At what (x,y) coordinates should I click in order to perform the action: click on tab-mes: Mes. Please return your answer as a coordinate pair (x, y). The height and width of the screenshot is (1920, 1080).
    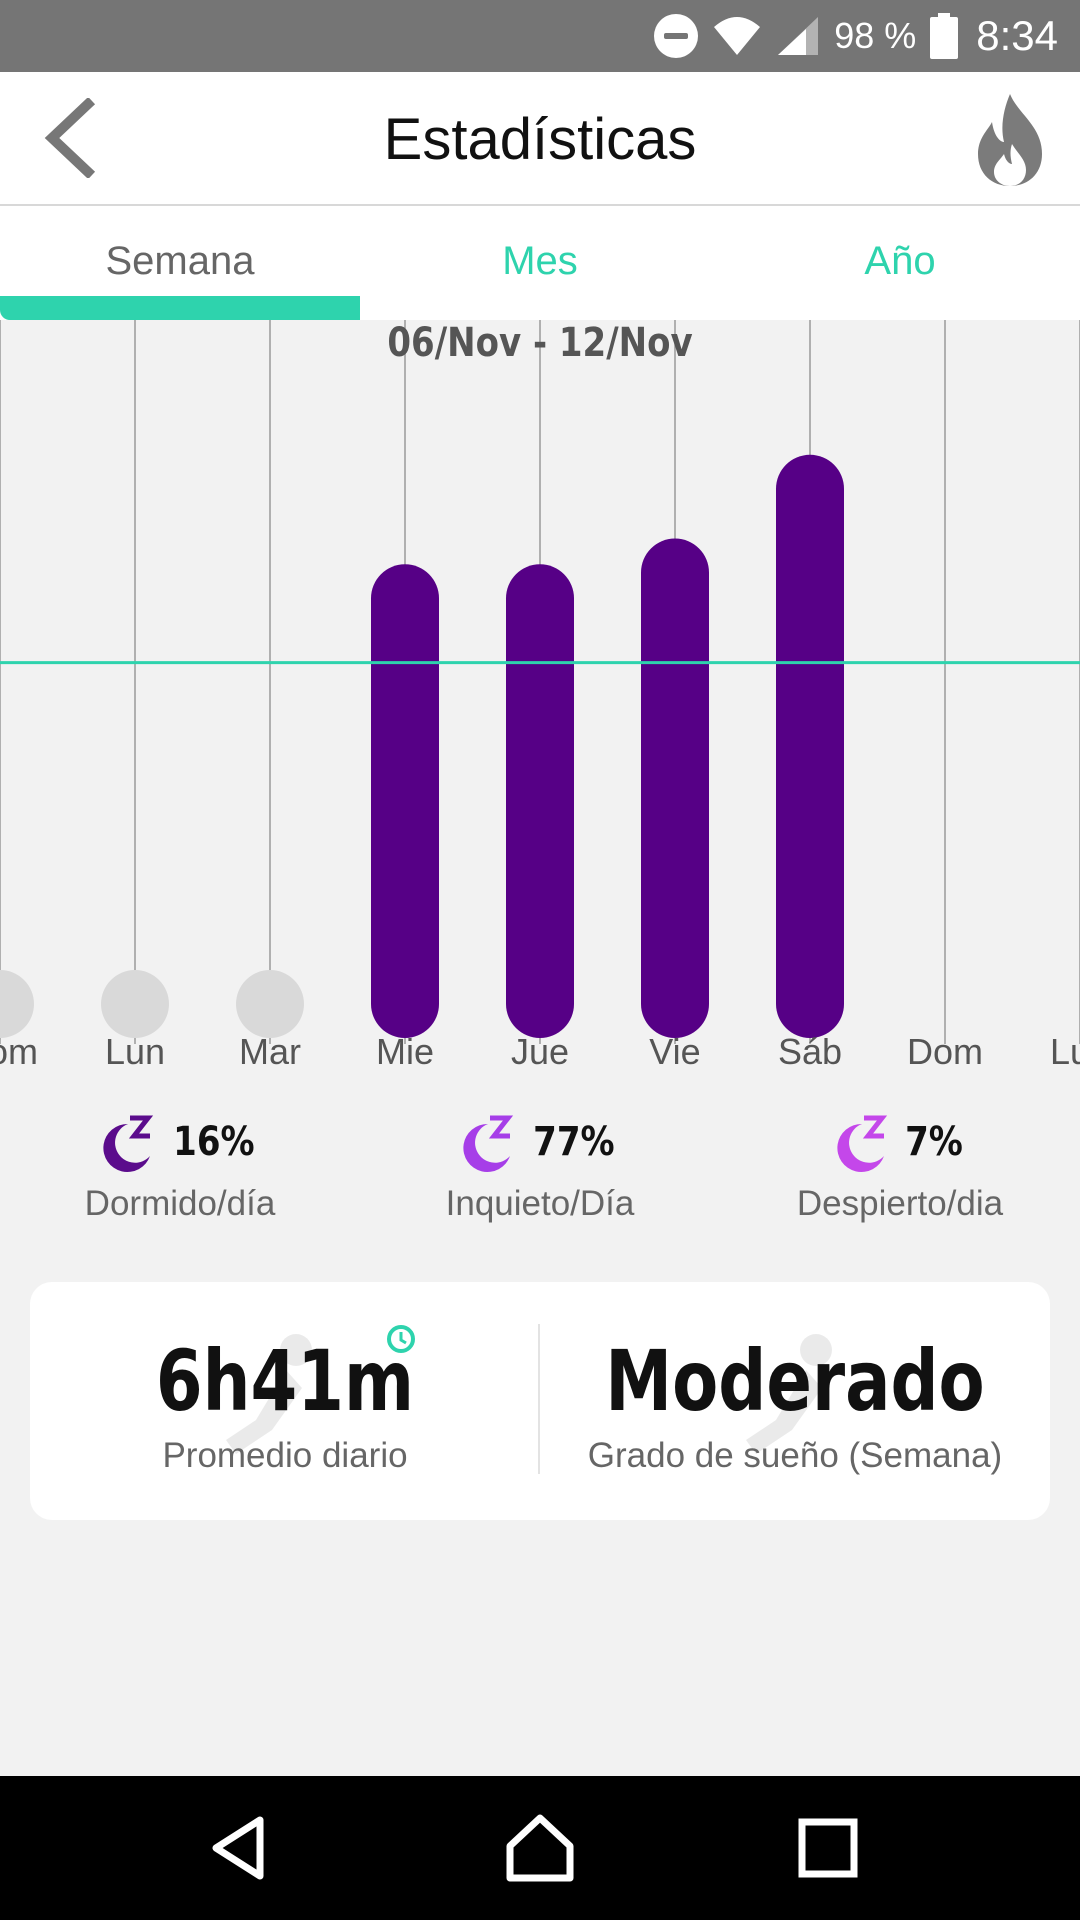
    Looking at the image, I should click on (540, 261).